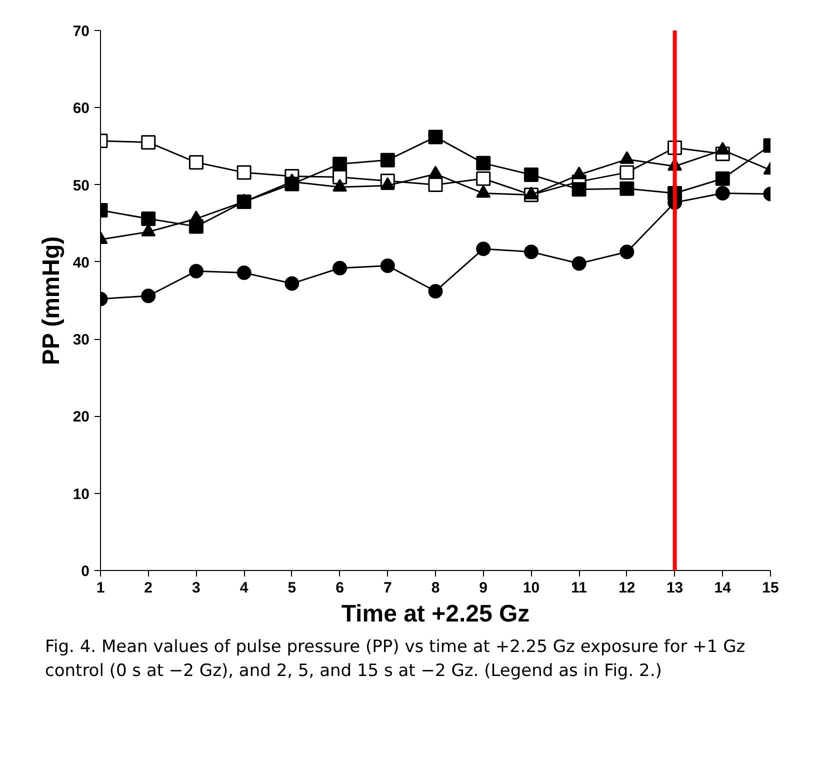 The height and width of the screenshot is (760, 815). Describe the element at coordinates (770, 588) in the screenshot. I see `x-tick-label: 15` at that location.